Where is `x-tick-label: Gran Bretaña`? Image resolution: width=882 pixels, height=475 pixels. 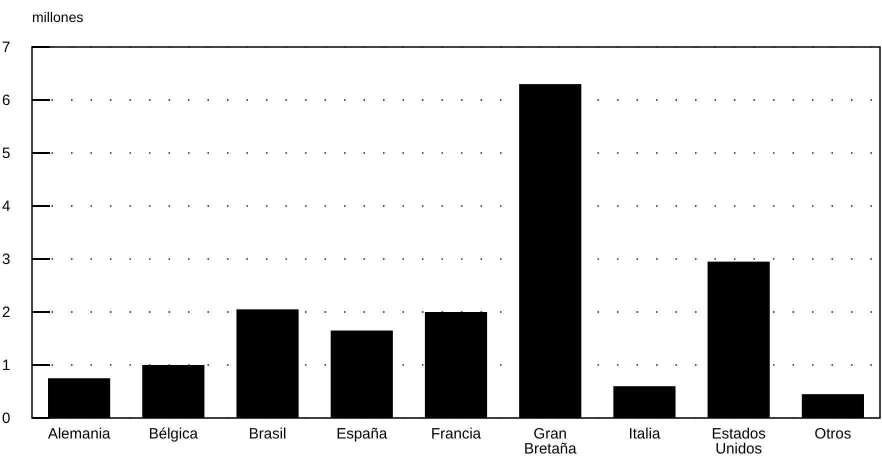
x-tick-label: Gran Bretaña is located at coordinates (551, 442).